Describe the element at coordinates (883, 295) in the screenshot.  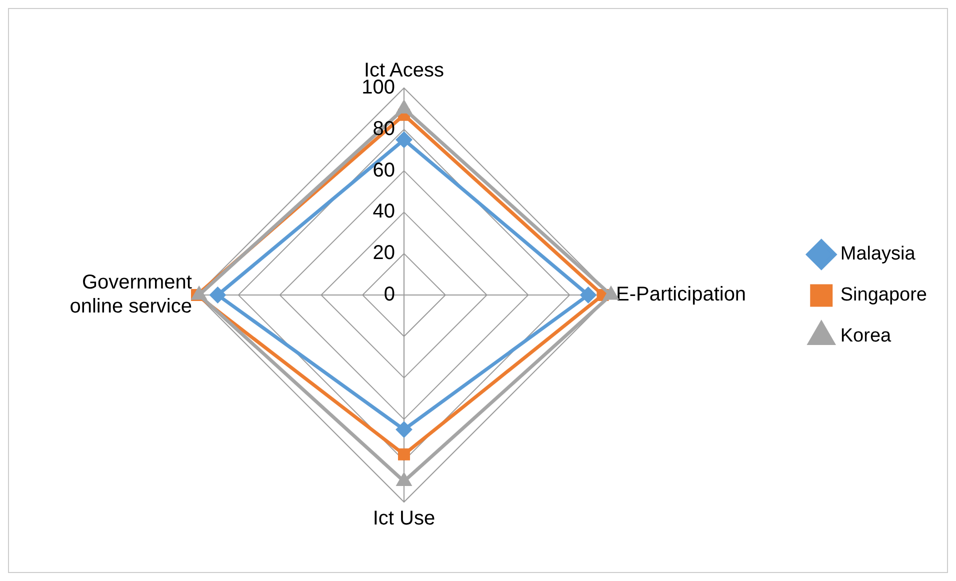
I see `legend-label: Singapore` at that location.